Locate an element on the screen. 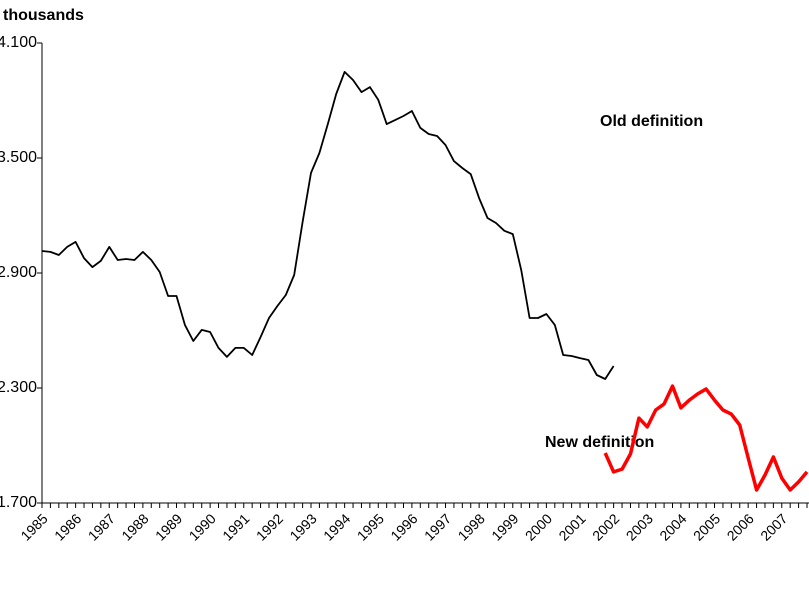 This screenshot has width=809, height=589. x-tick-label: 2005 is located at coordinates (706, 526).